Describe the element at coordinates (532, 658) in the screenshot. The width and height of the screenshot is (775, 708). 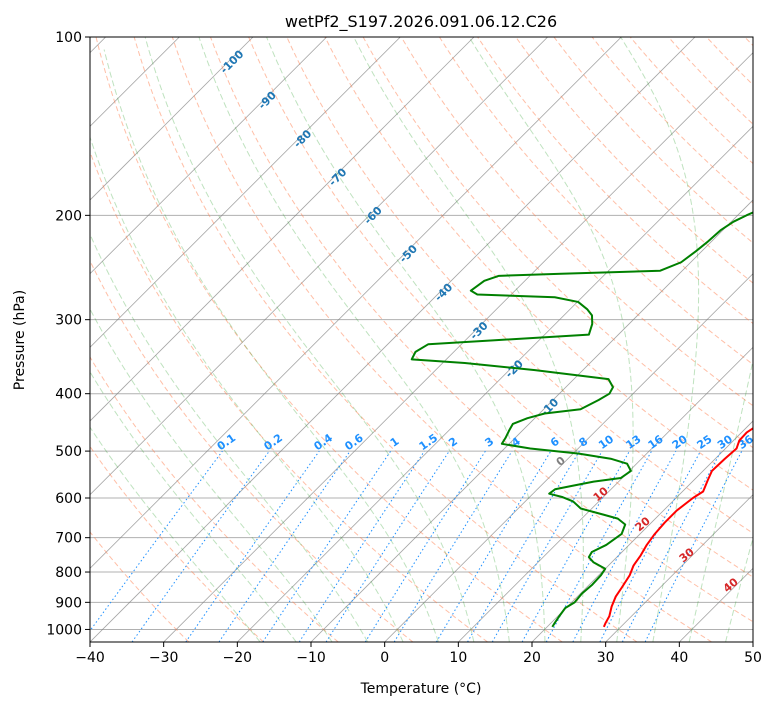
I see `x-tick-label: 20` at that location.